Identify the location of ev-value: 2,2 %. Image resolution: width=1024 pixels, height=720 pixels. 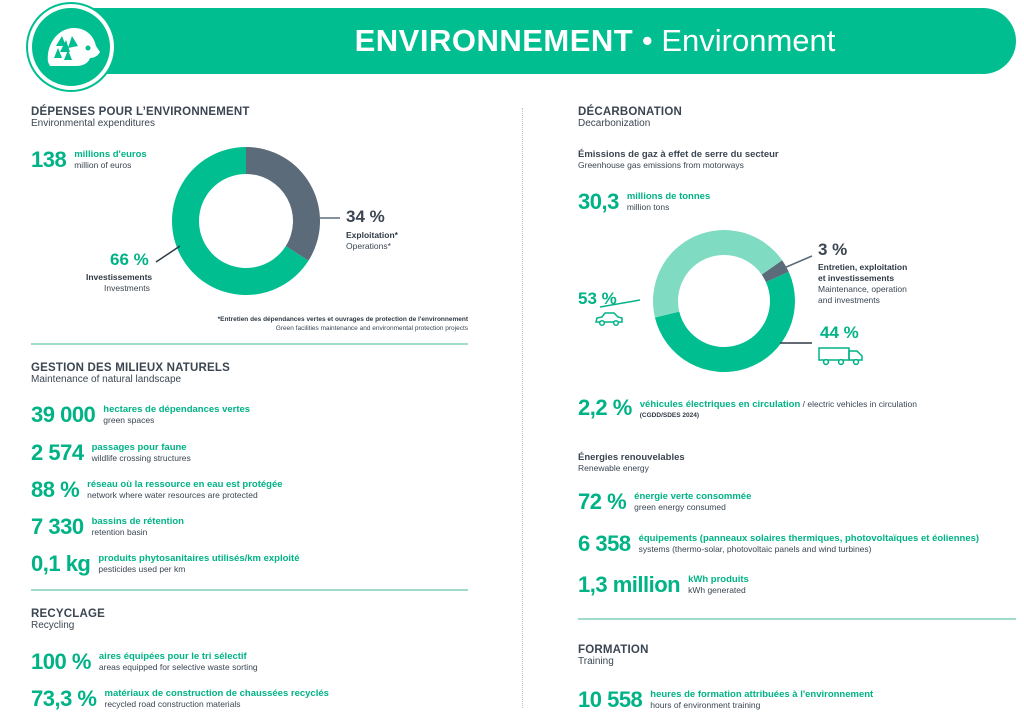
(605, 407).